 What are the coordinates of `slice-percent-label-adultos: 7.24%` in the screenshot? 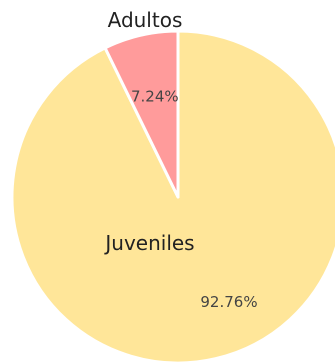 It's located at (155, 97).